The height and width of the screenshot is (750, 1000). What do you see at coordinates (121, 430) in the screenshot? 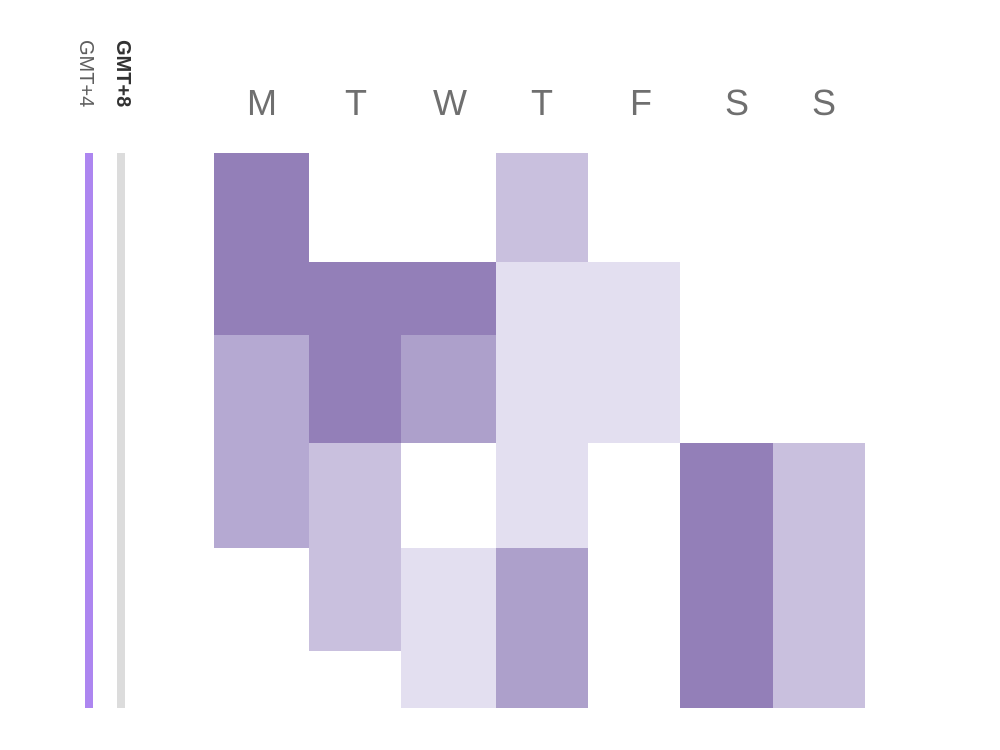
I see `timezone-bar-gmt8` at bounding box center [121, 430].